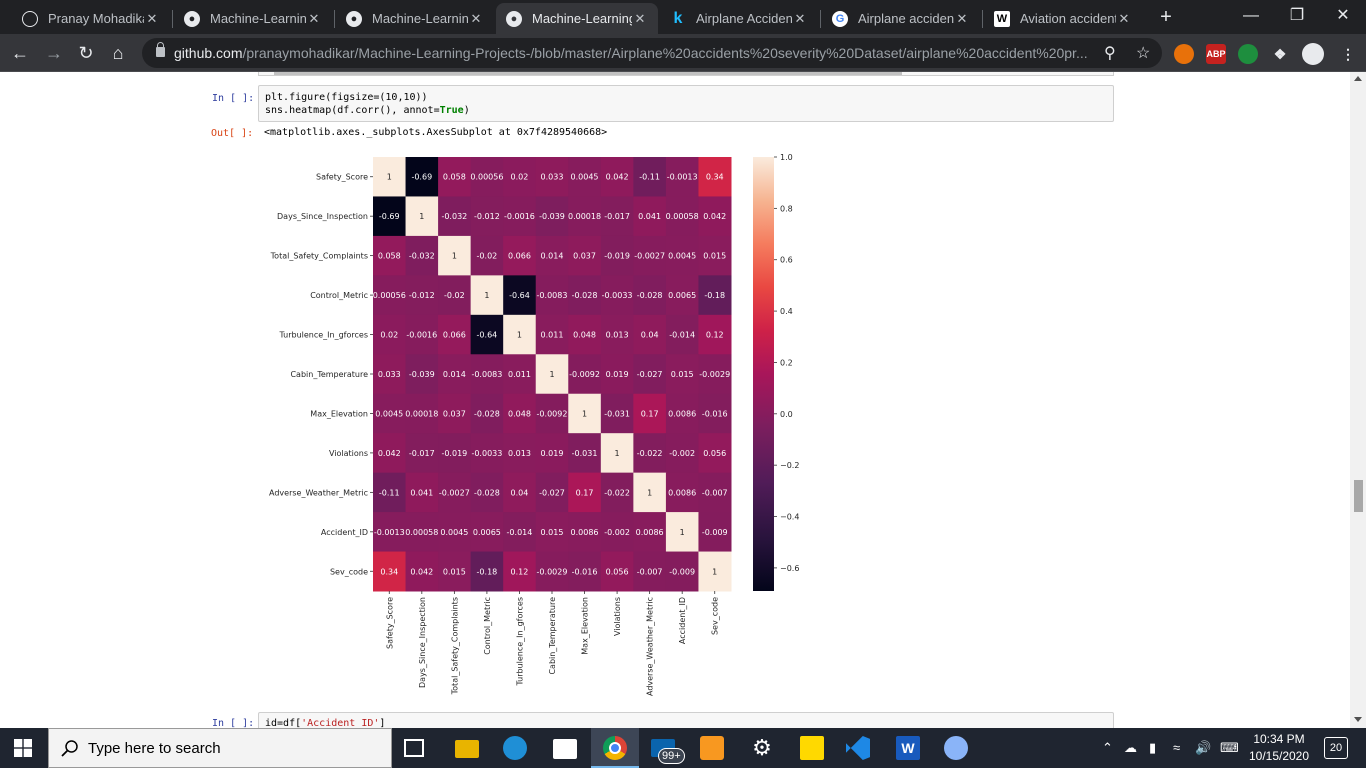  Describe the element at coordinates (515, 748) in the screenshot. I see `edge-icon` at that location.